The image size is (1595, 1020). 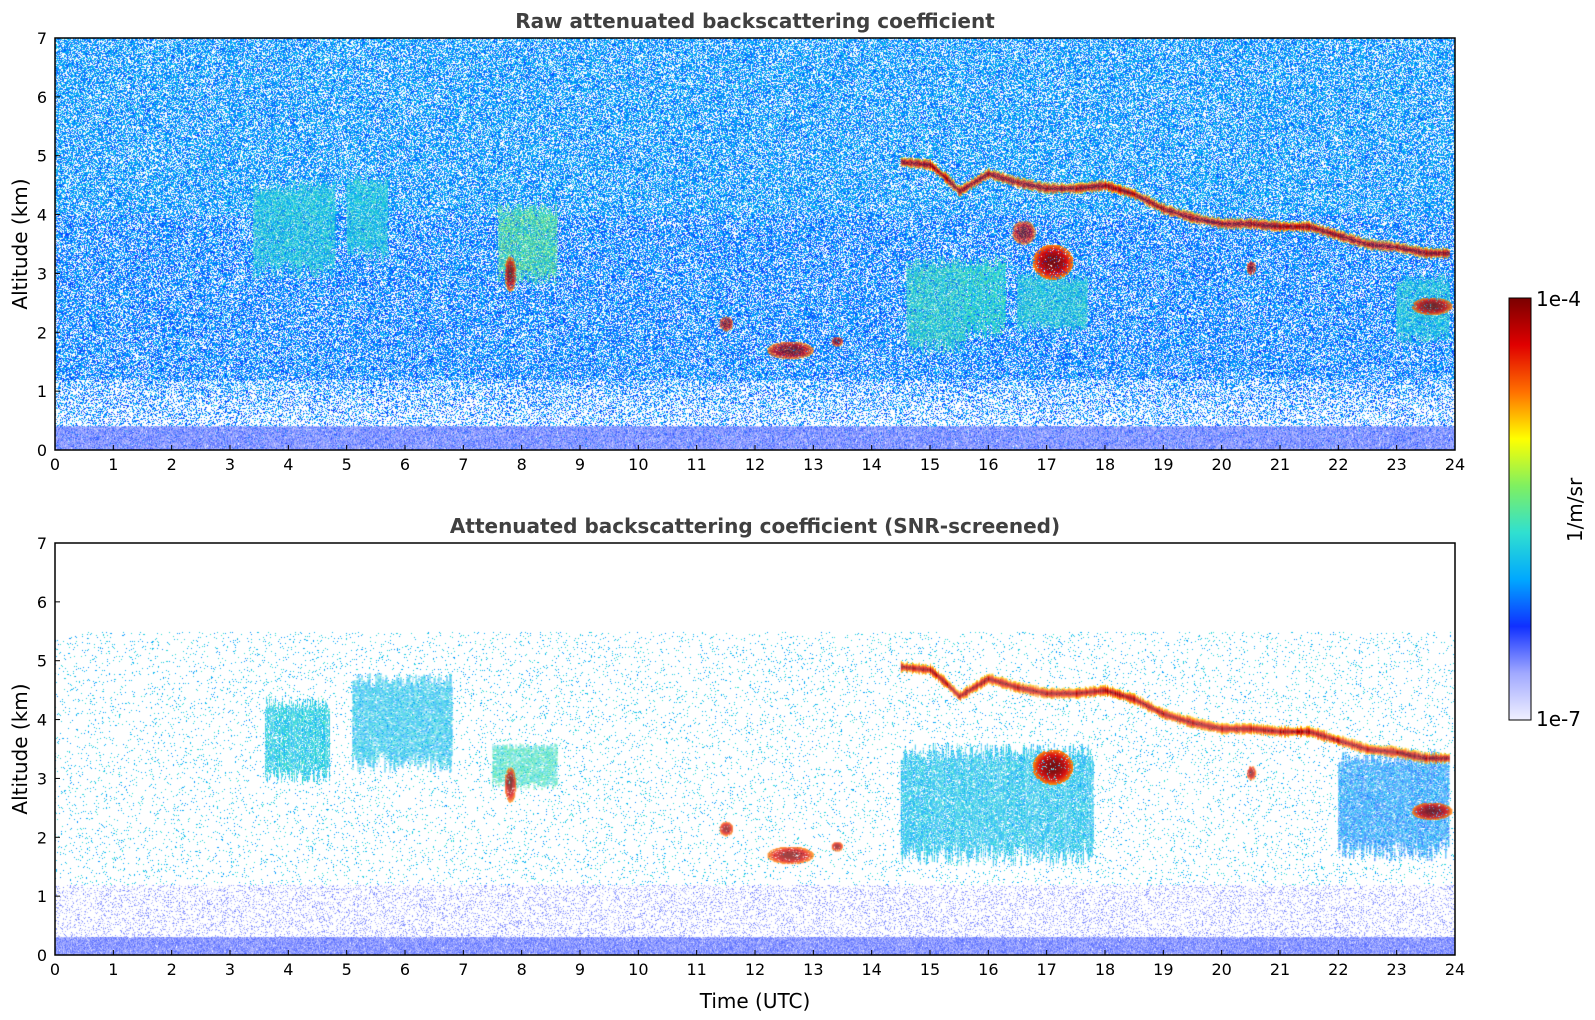 I want to click on colorbar-max-label: 1e-4, so click(x=1558, y=299).